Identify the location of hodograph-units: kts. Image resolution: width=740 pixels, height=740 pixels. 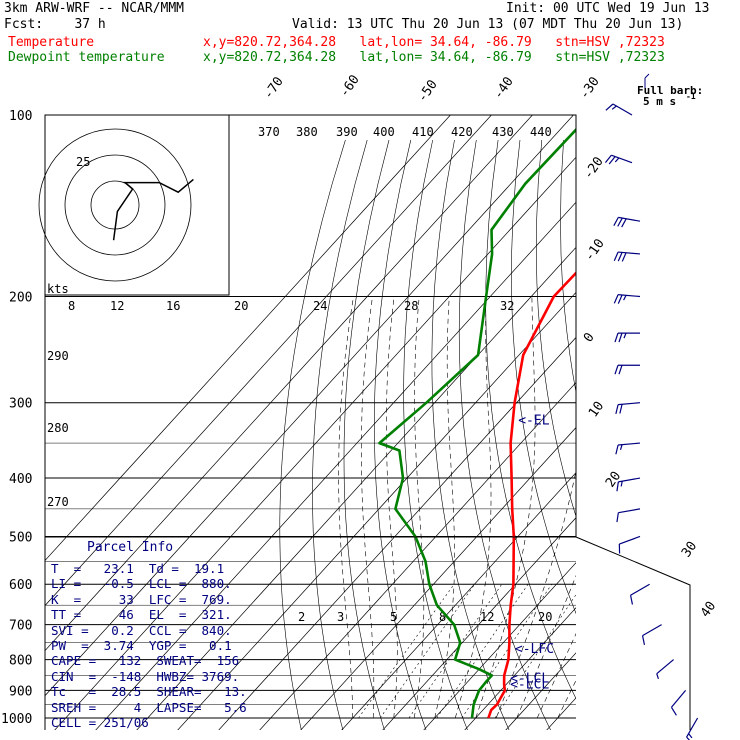
(58, 289).